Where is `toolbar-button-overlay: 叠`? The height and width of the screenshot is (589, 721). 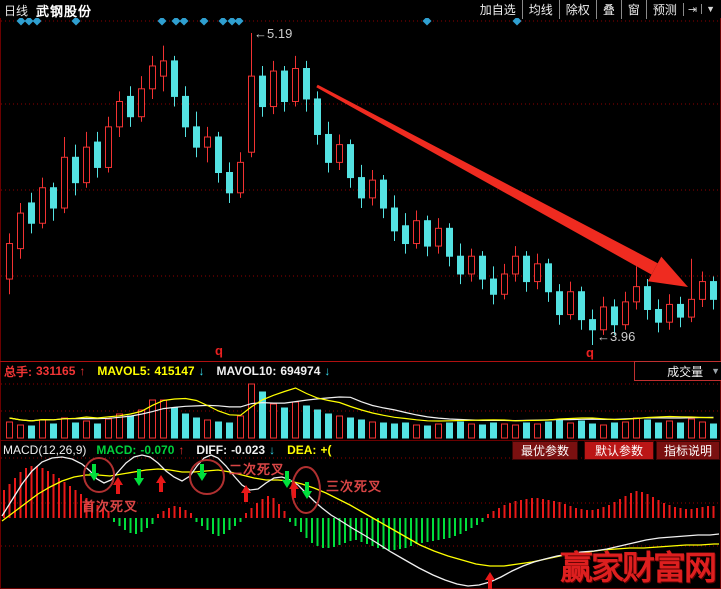
toolbar-button-overlay: 叠 is located at coordinates (608, 9).